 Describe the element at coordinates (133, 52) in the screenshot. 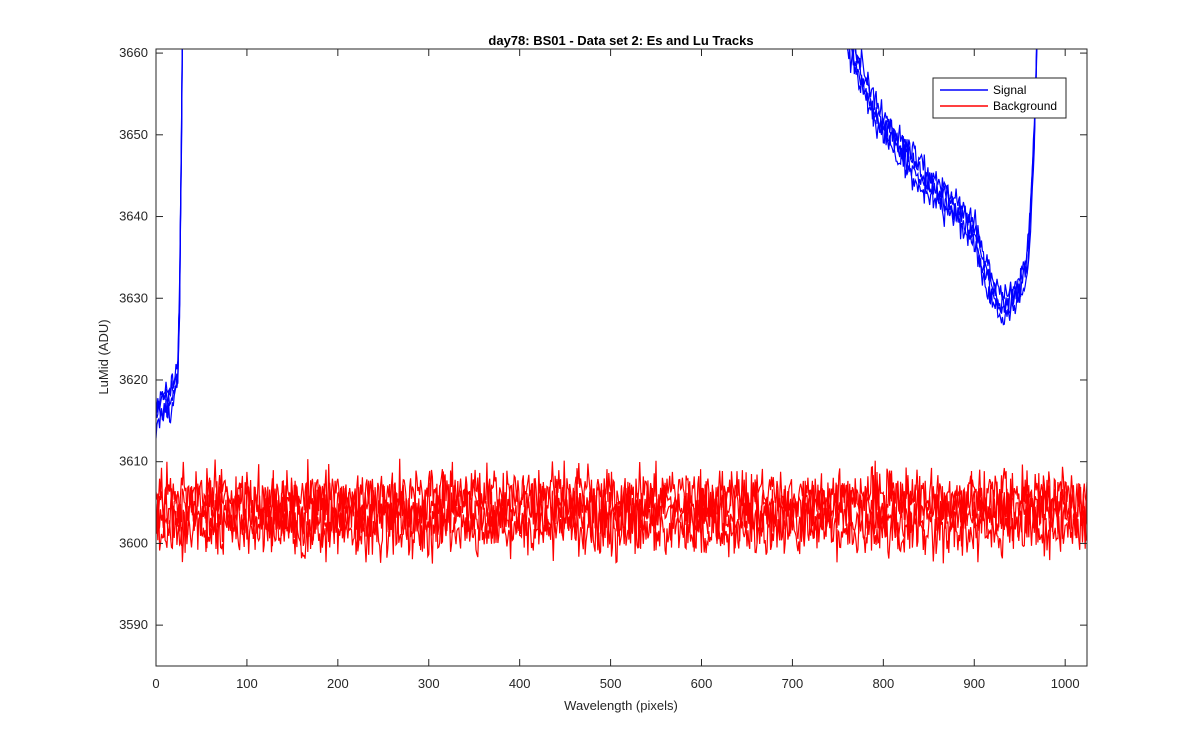

I see `y-tick-label: 3660` at that location.